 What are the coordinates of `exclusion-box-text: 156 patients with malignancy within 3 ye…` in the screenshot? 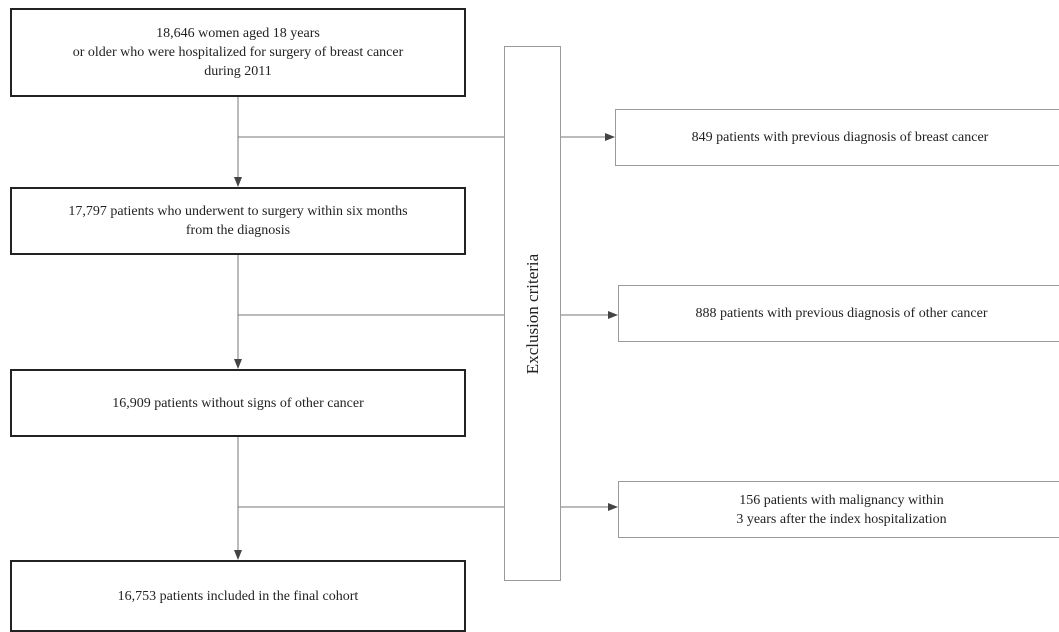 It's located at (841, 509).